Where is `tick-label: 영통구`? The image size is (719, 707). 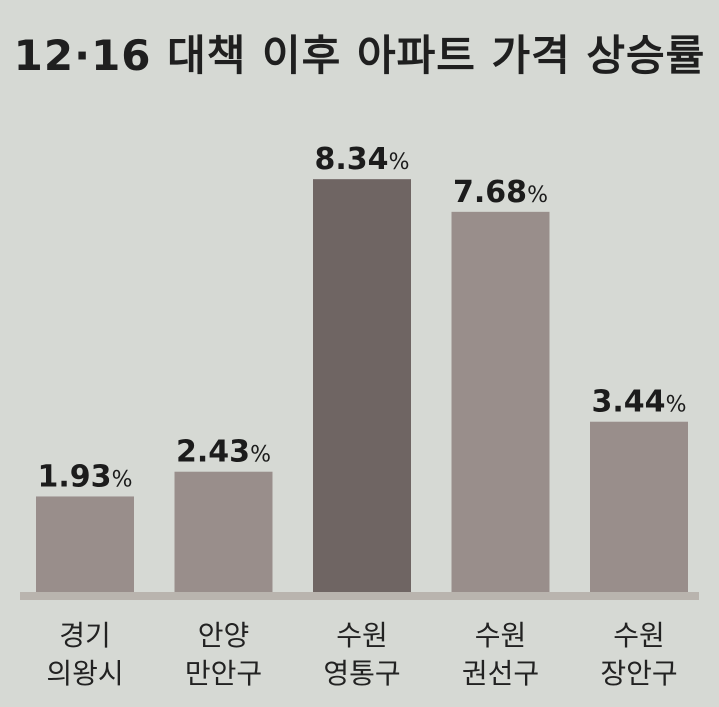 tick-label: 영통구 is located at coordinates (361, 673).